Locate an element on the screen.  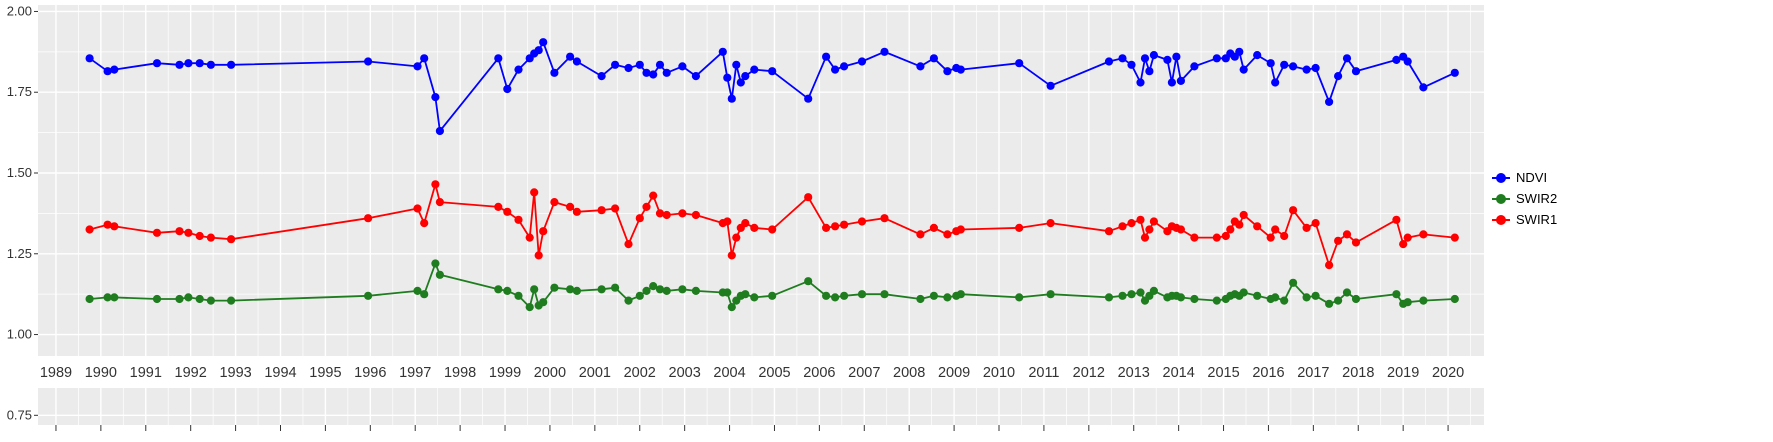
legend-item-swir1: SWIR1 is located at coordinates (1524, 220).